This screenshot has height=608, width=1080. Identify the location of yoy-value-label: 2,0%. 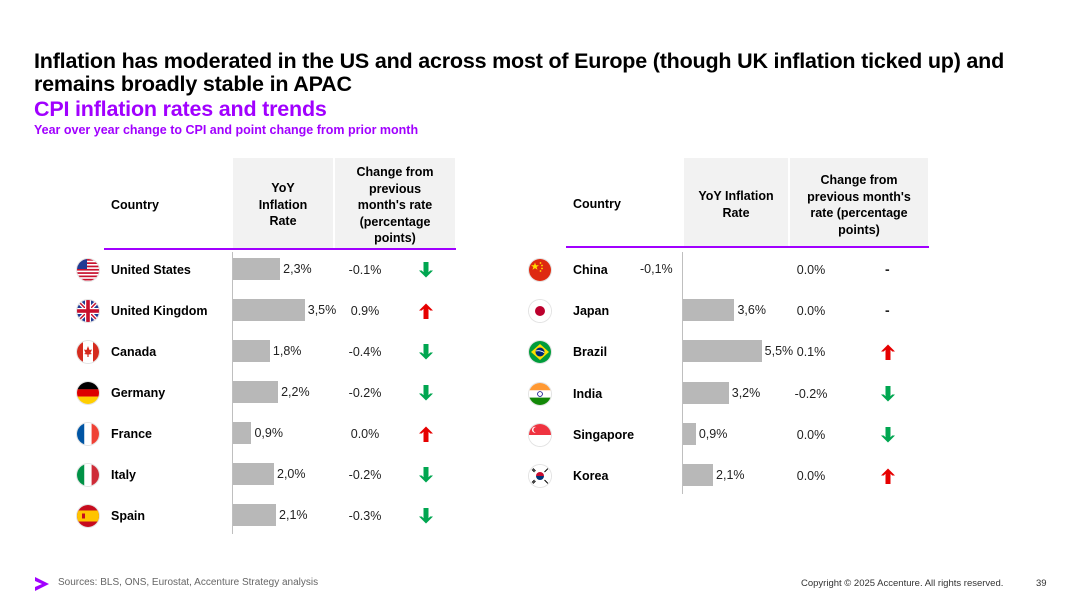
(291, 474).